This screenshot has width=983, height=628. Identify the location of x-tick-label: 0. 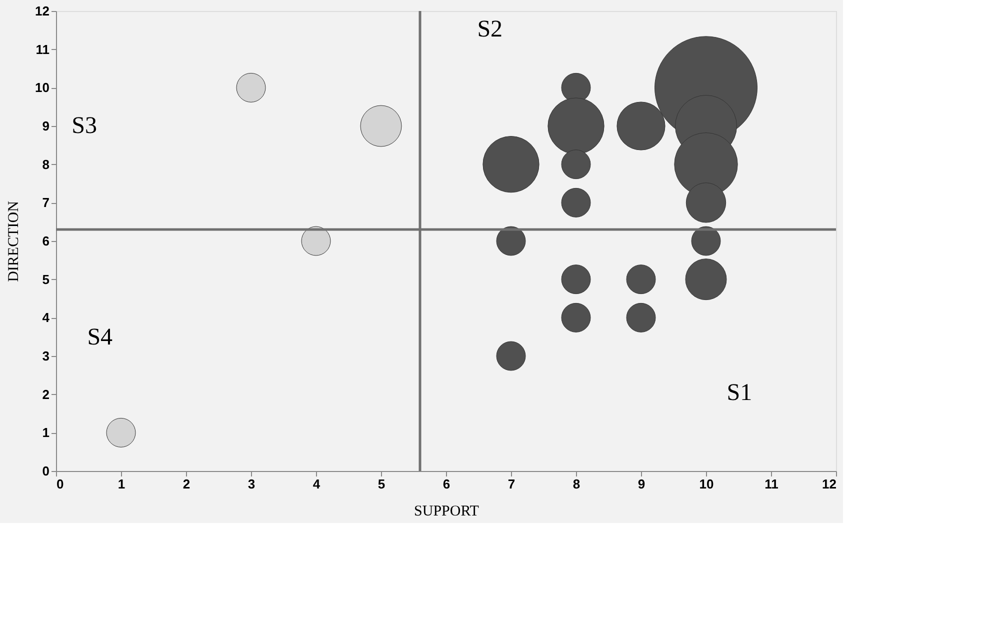
(60, 484).